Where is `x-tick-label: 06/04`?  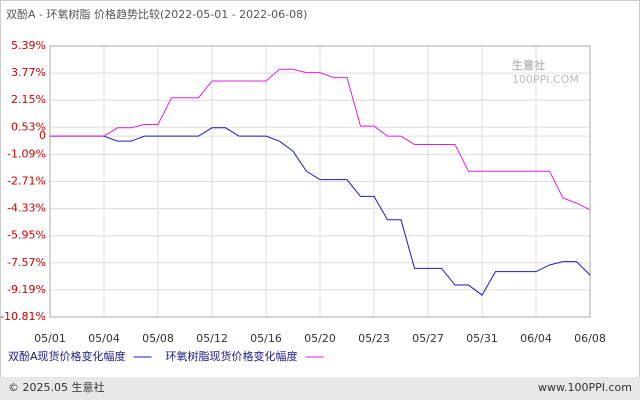 x-tick-label: 06/04 is located at coordinates (536, 338).